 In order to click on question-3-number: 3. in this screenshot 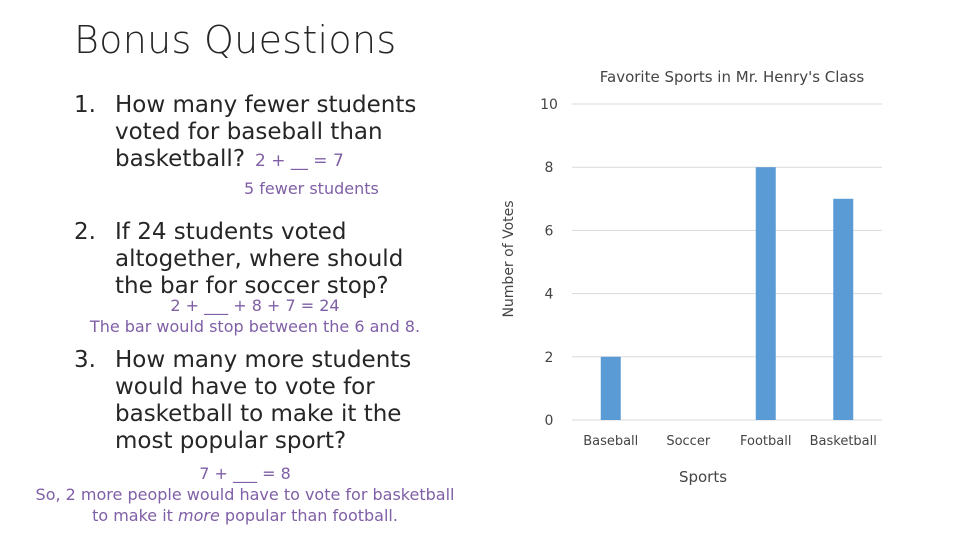, I will do `click(85, 360)`.